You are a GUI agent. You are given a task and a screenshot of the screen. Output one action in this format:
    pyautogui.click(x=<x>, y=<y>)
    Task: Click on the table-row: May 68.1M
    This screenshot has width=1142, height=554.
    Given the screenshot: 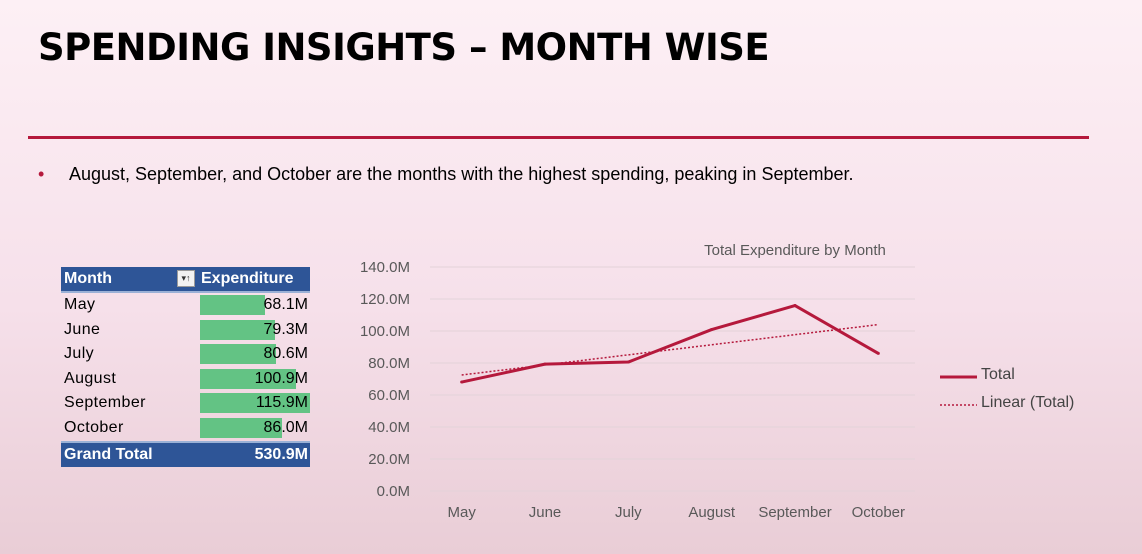 What is the action you would take?
    pyautogui.click(x=185, y=305)
    